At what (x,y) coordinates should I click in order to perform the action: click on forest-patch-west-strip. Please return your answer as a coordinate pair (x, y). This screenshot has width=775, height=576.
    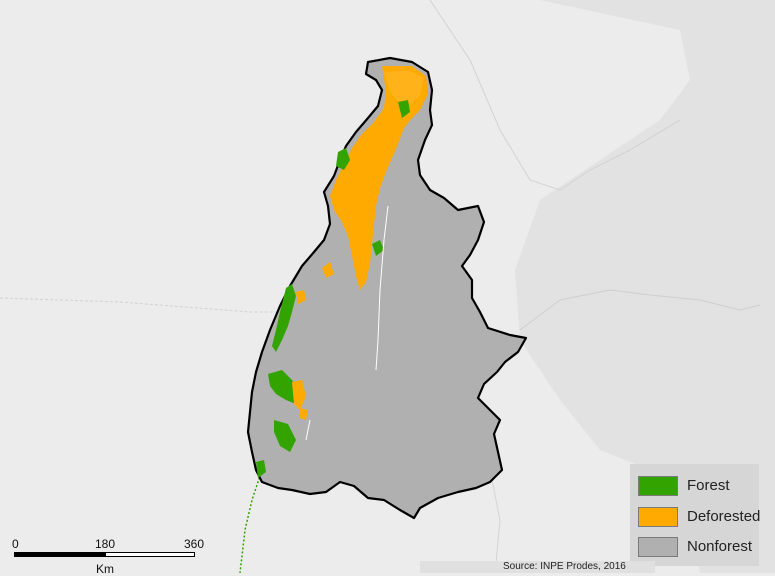
    Looking at the image, I should click on (284, 318).